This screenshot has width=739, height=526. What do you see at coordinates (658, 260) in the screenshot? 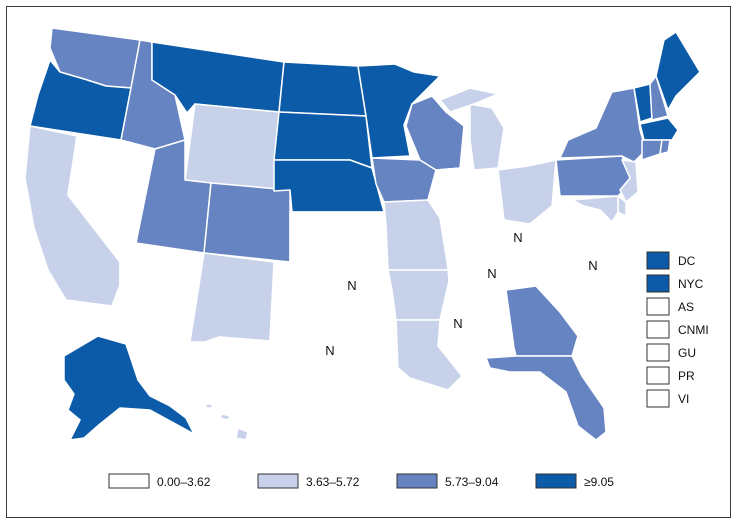
I see `territory-swatch-dc` at bounding box center [658, 260].